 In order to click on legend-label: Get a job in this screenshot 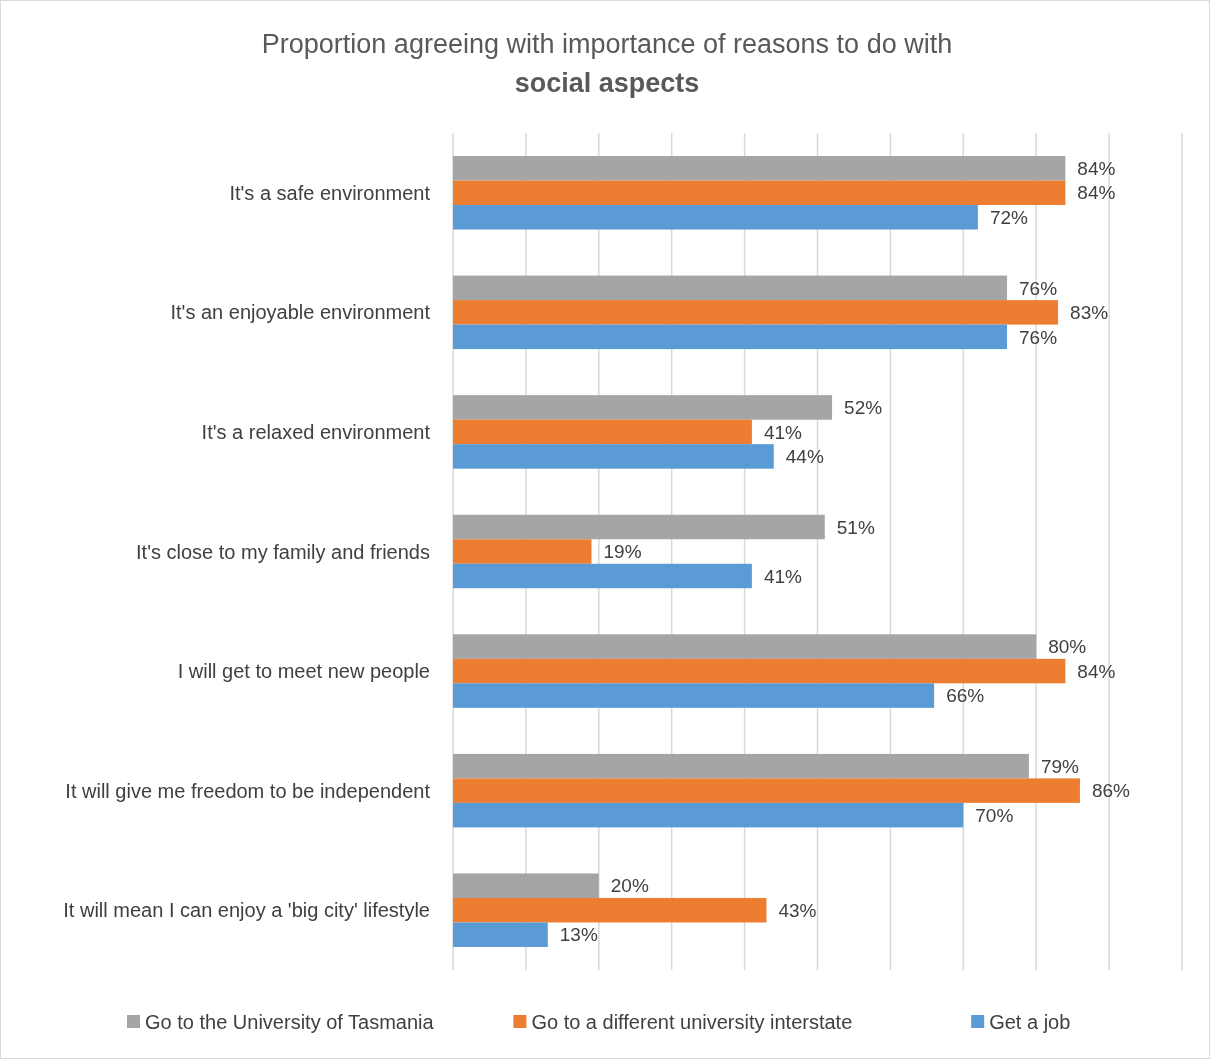, I will do `click(1030, 1022)`.